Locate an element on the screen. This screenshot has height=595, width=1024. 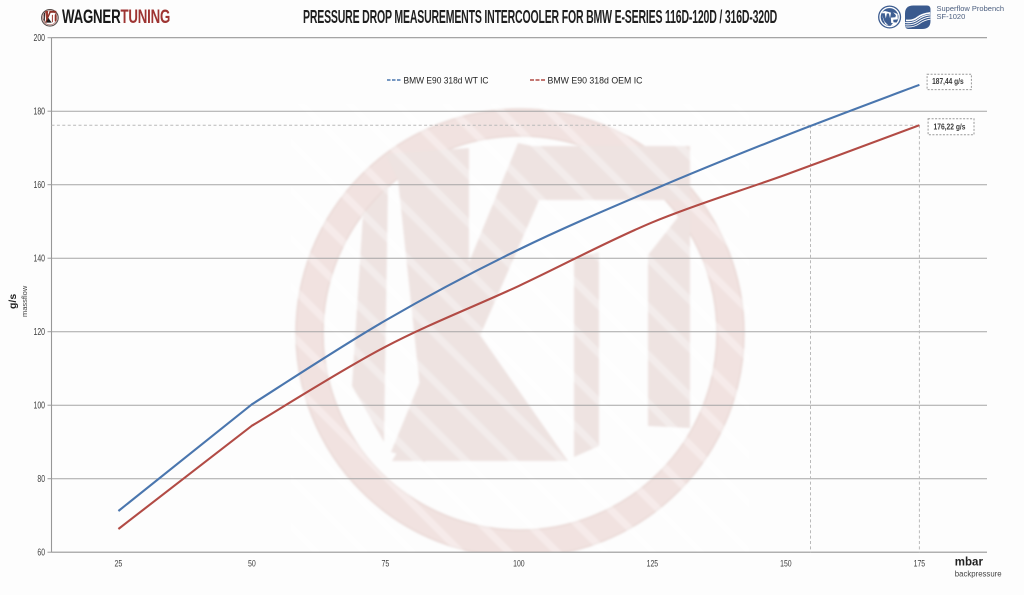
svg-text: 140 is located at coordinates (40, 259).